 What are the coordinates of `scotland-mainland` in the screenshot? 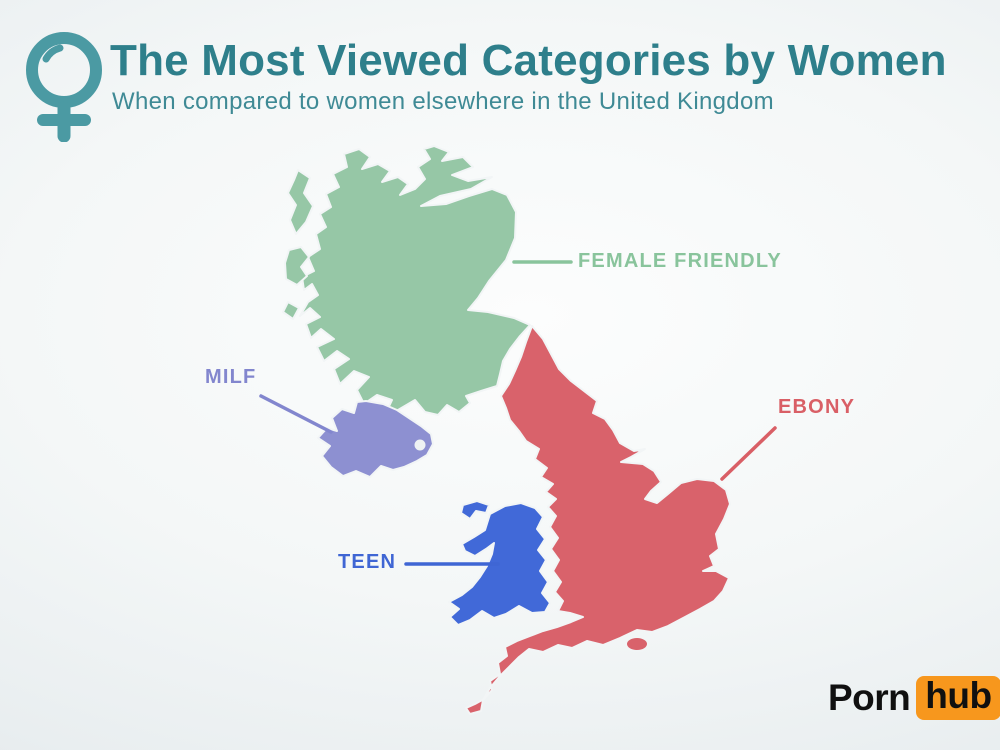 It's located at (415, 281).